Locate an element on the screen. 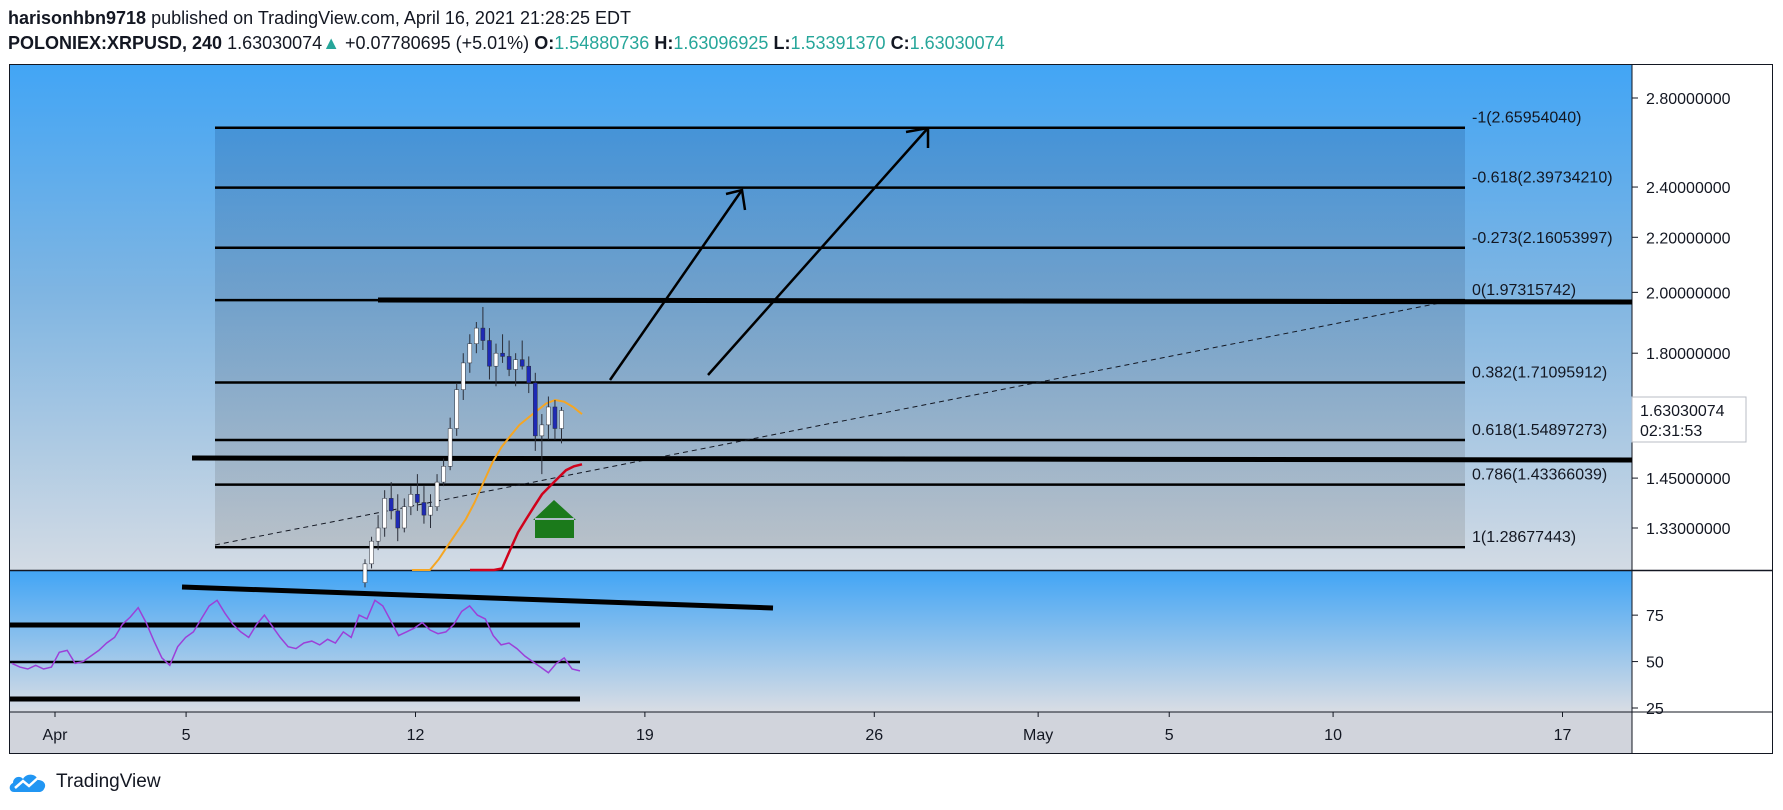  rsi-axis-background is located at coordinates (1702, 641).